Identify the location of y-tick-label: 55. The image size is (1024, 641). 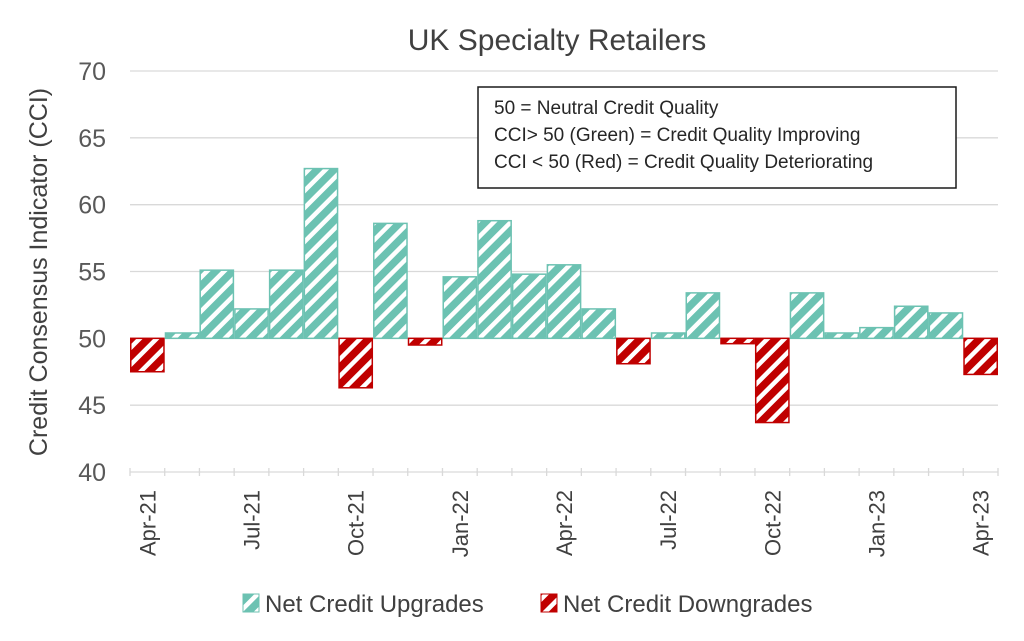
(92, 273).